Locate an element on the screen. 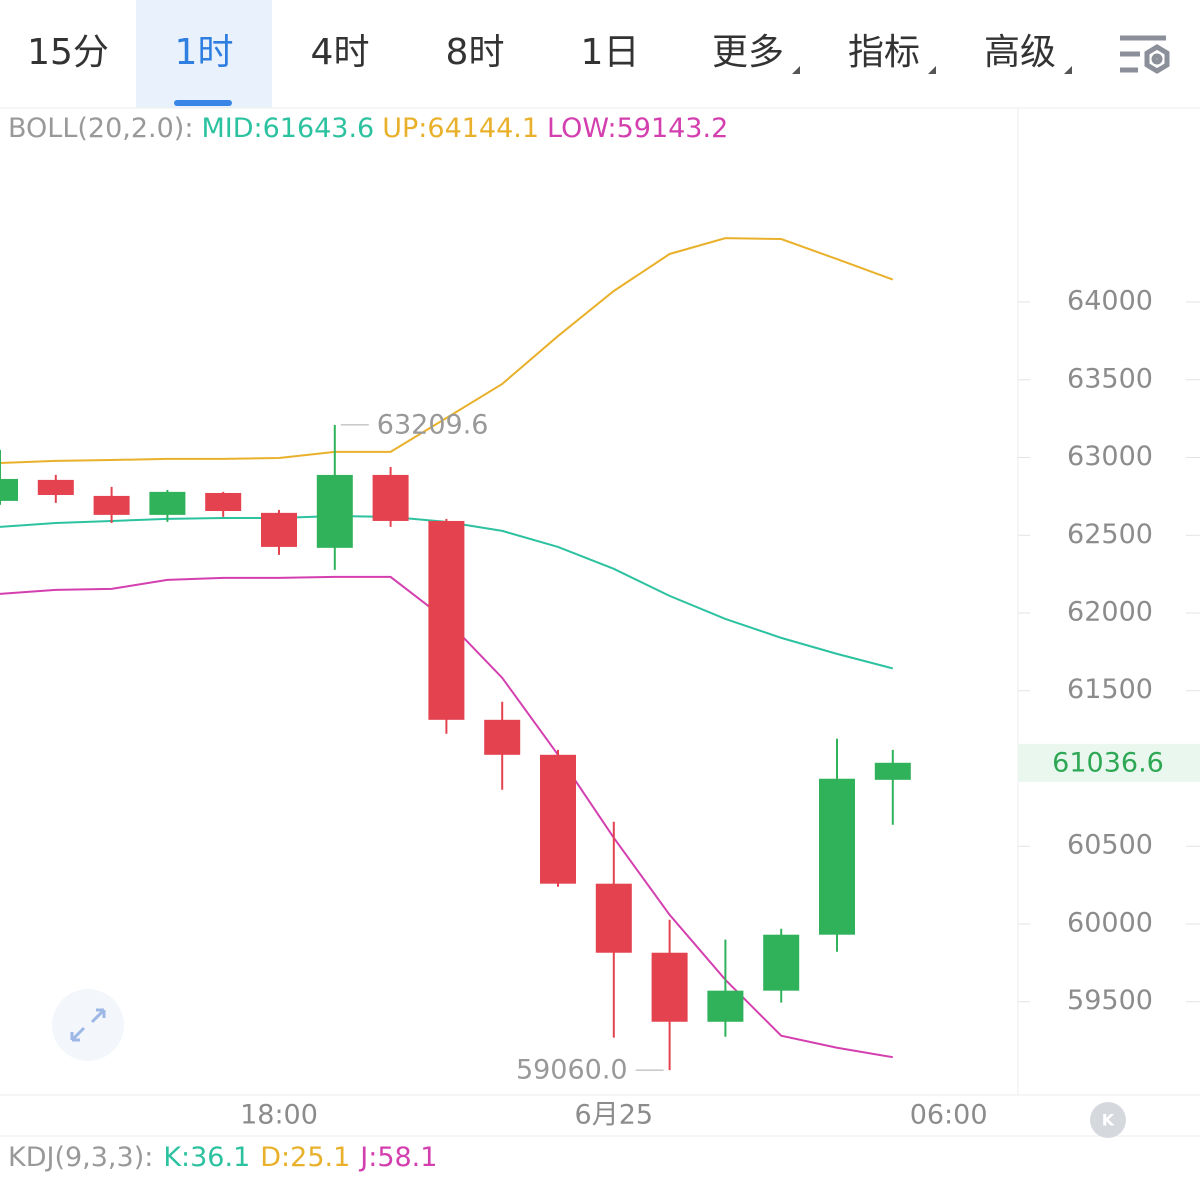 The height and width of the screenshot is (1182, 1200). settings-icon is located at coordinates (1145, 54).